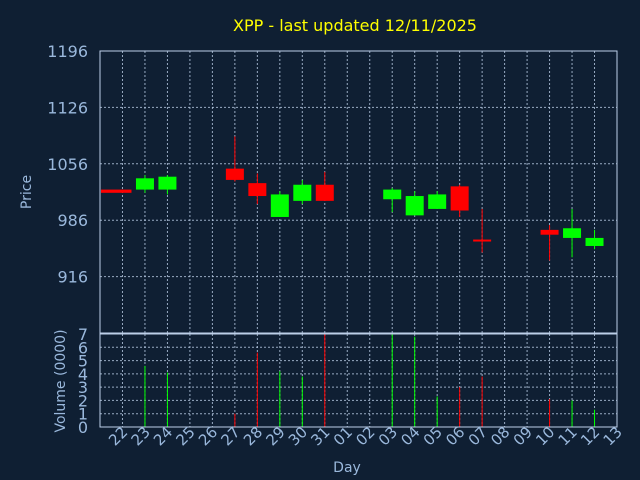 This screenshot has width=640, height=480. I want to click on price-tick-1056: 1056, so click(67, 164).